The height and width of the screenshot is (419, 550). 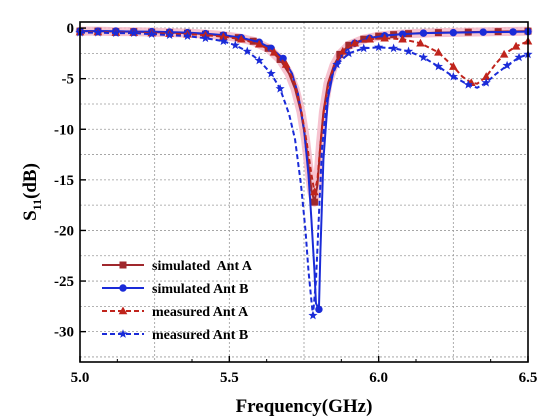 What do you see at coordinates (64, 130) in the screenshot?
I see `y-tick-label: -10` at bounding box center [64, 130].